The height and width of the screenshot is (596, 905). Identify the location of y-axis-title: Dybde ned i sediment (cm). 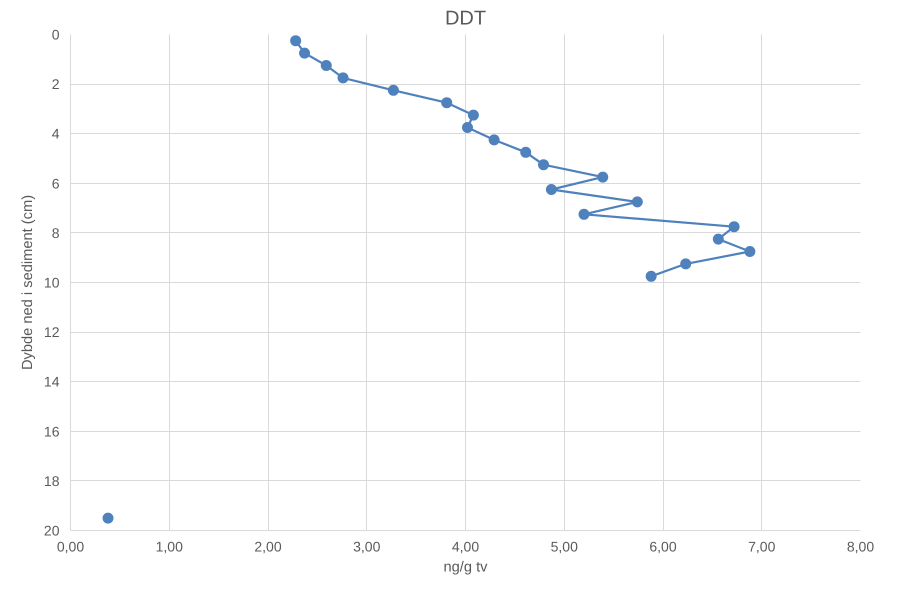
(28, 282).